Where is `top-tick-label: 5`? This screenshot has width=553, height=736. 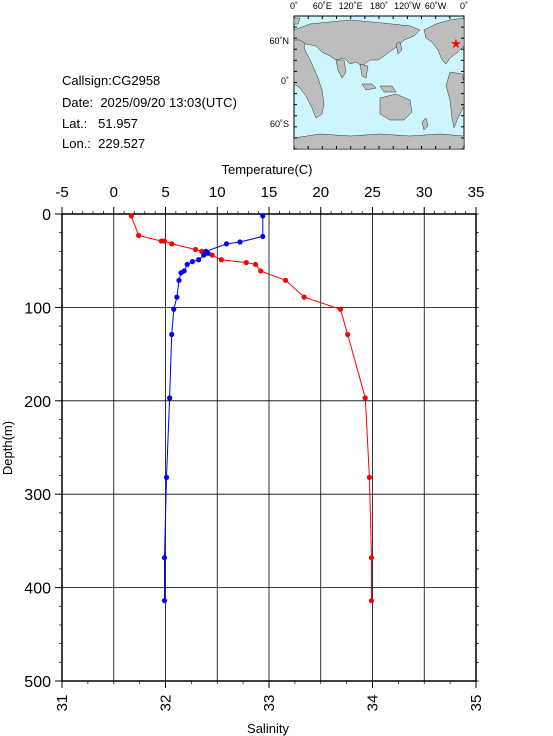 top-tick-label: 5 is located at coordinates (165, 192).